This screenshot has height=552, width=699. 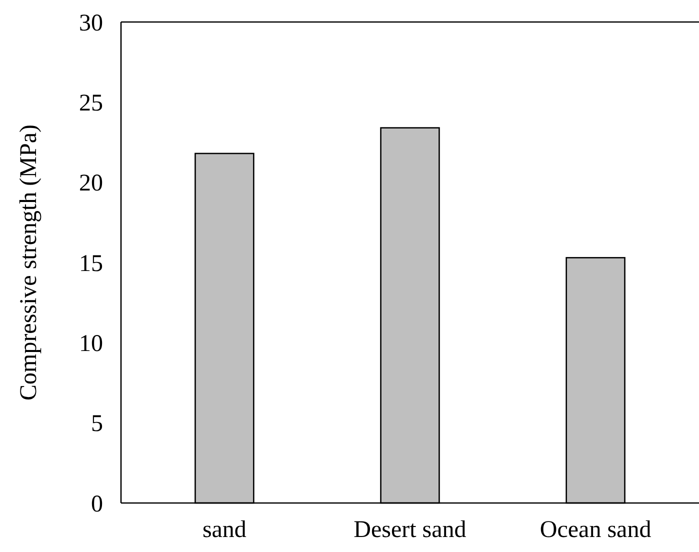 I want to click on x-tick-label: Desert sand, so click(x=410, y=530).